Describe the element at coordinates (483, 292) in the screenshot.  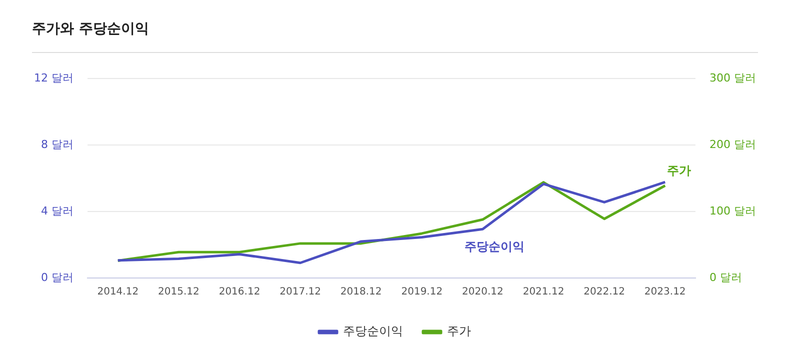
I see `x-tick-label: 2020.12` at that location.